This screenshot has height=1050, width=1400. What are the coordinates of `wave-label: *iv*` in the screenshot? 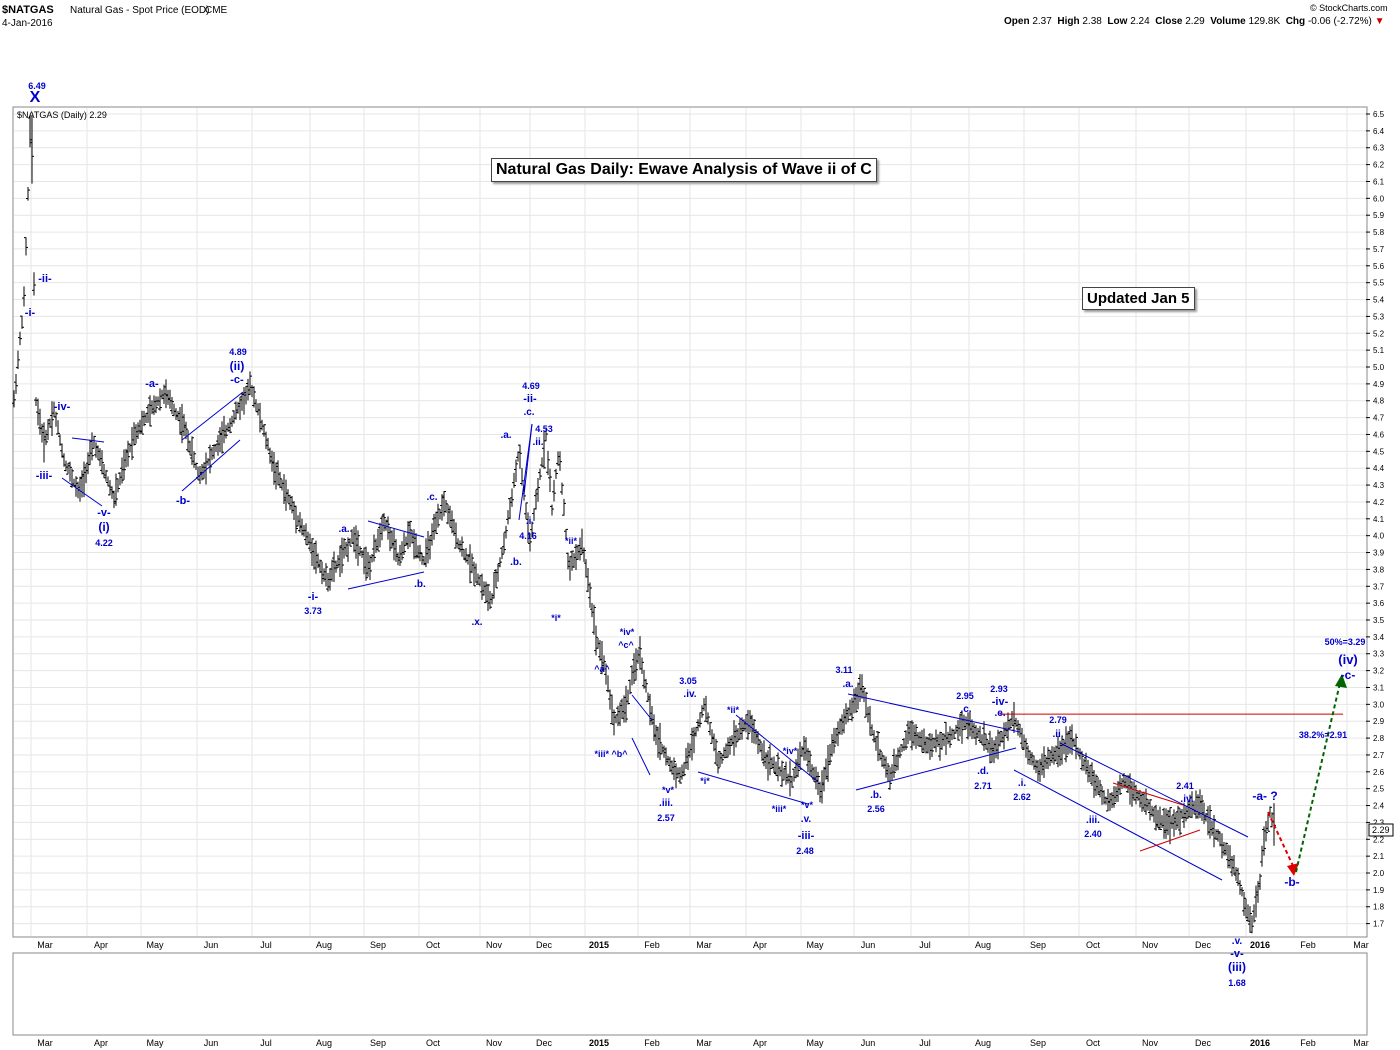 It's located at (790, 751).